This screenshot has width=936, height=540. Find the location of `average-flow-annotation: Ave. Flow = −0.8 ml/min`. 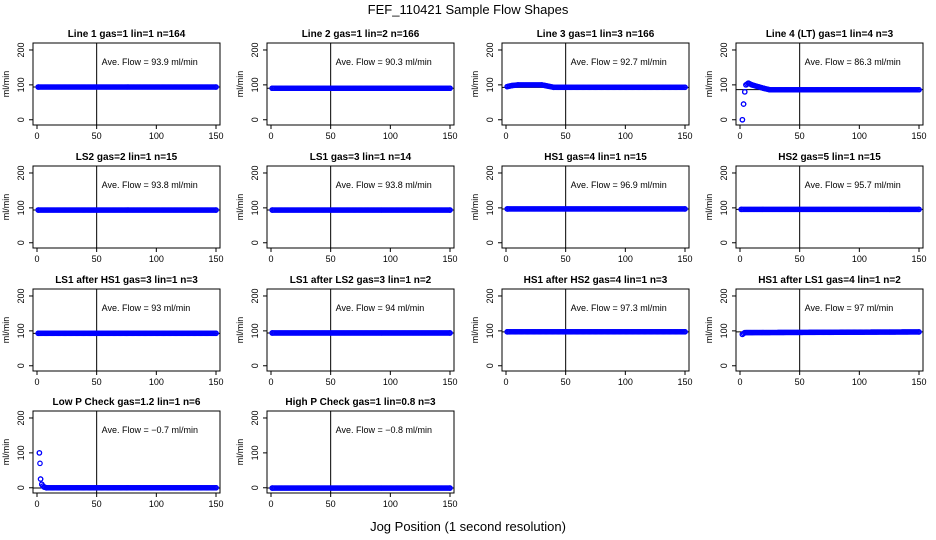

average-flow-annotation: Ave. Flow = −0.8 ml/min is located at coordinates (384, 430).